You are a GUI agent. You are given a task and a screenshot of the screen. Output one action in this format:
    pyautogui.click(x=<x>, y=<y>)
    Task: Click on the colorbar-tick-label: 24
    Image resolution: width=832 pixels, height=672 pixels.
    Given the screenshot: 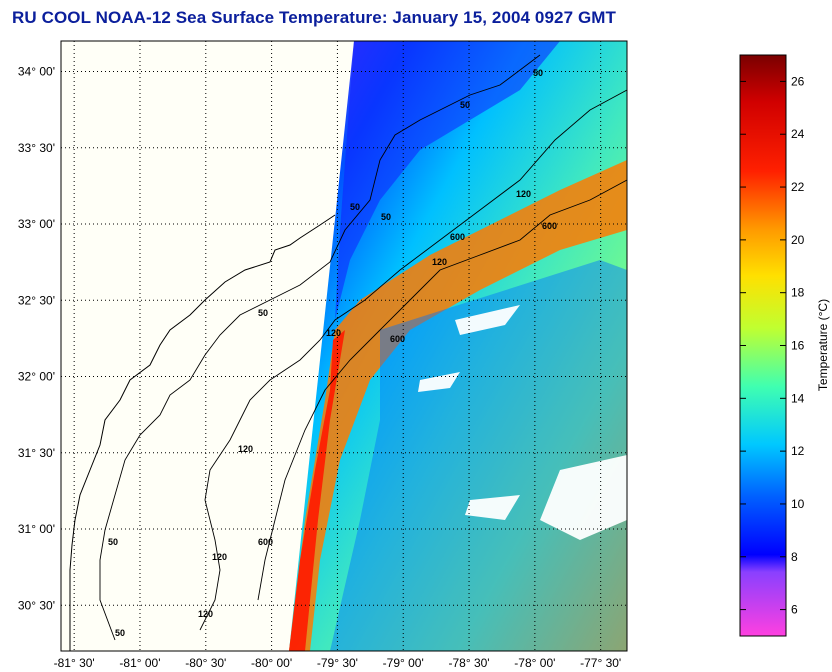 What is the action you would take?
    pyautogui.click(x=798, y=134)
    